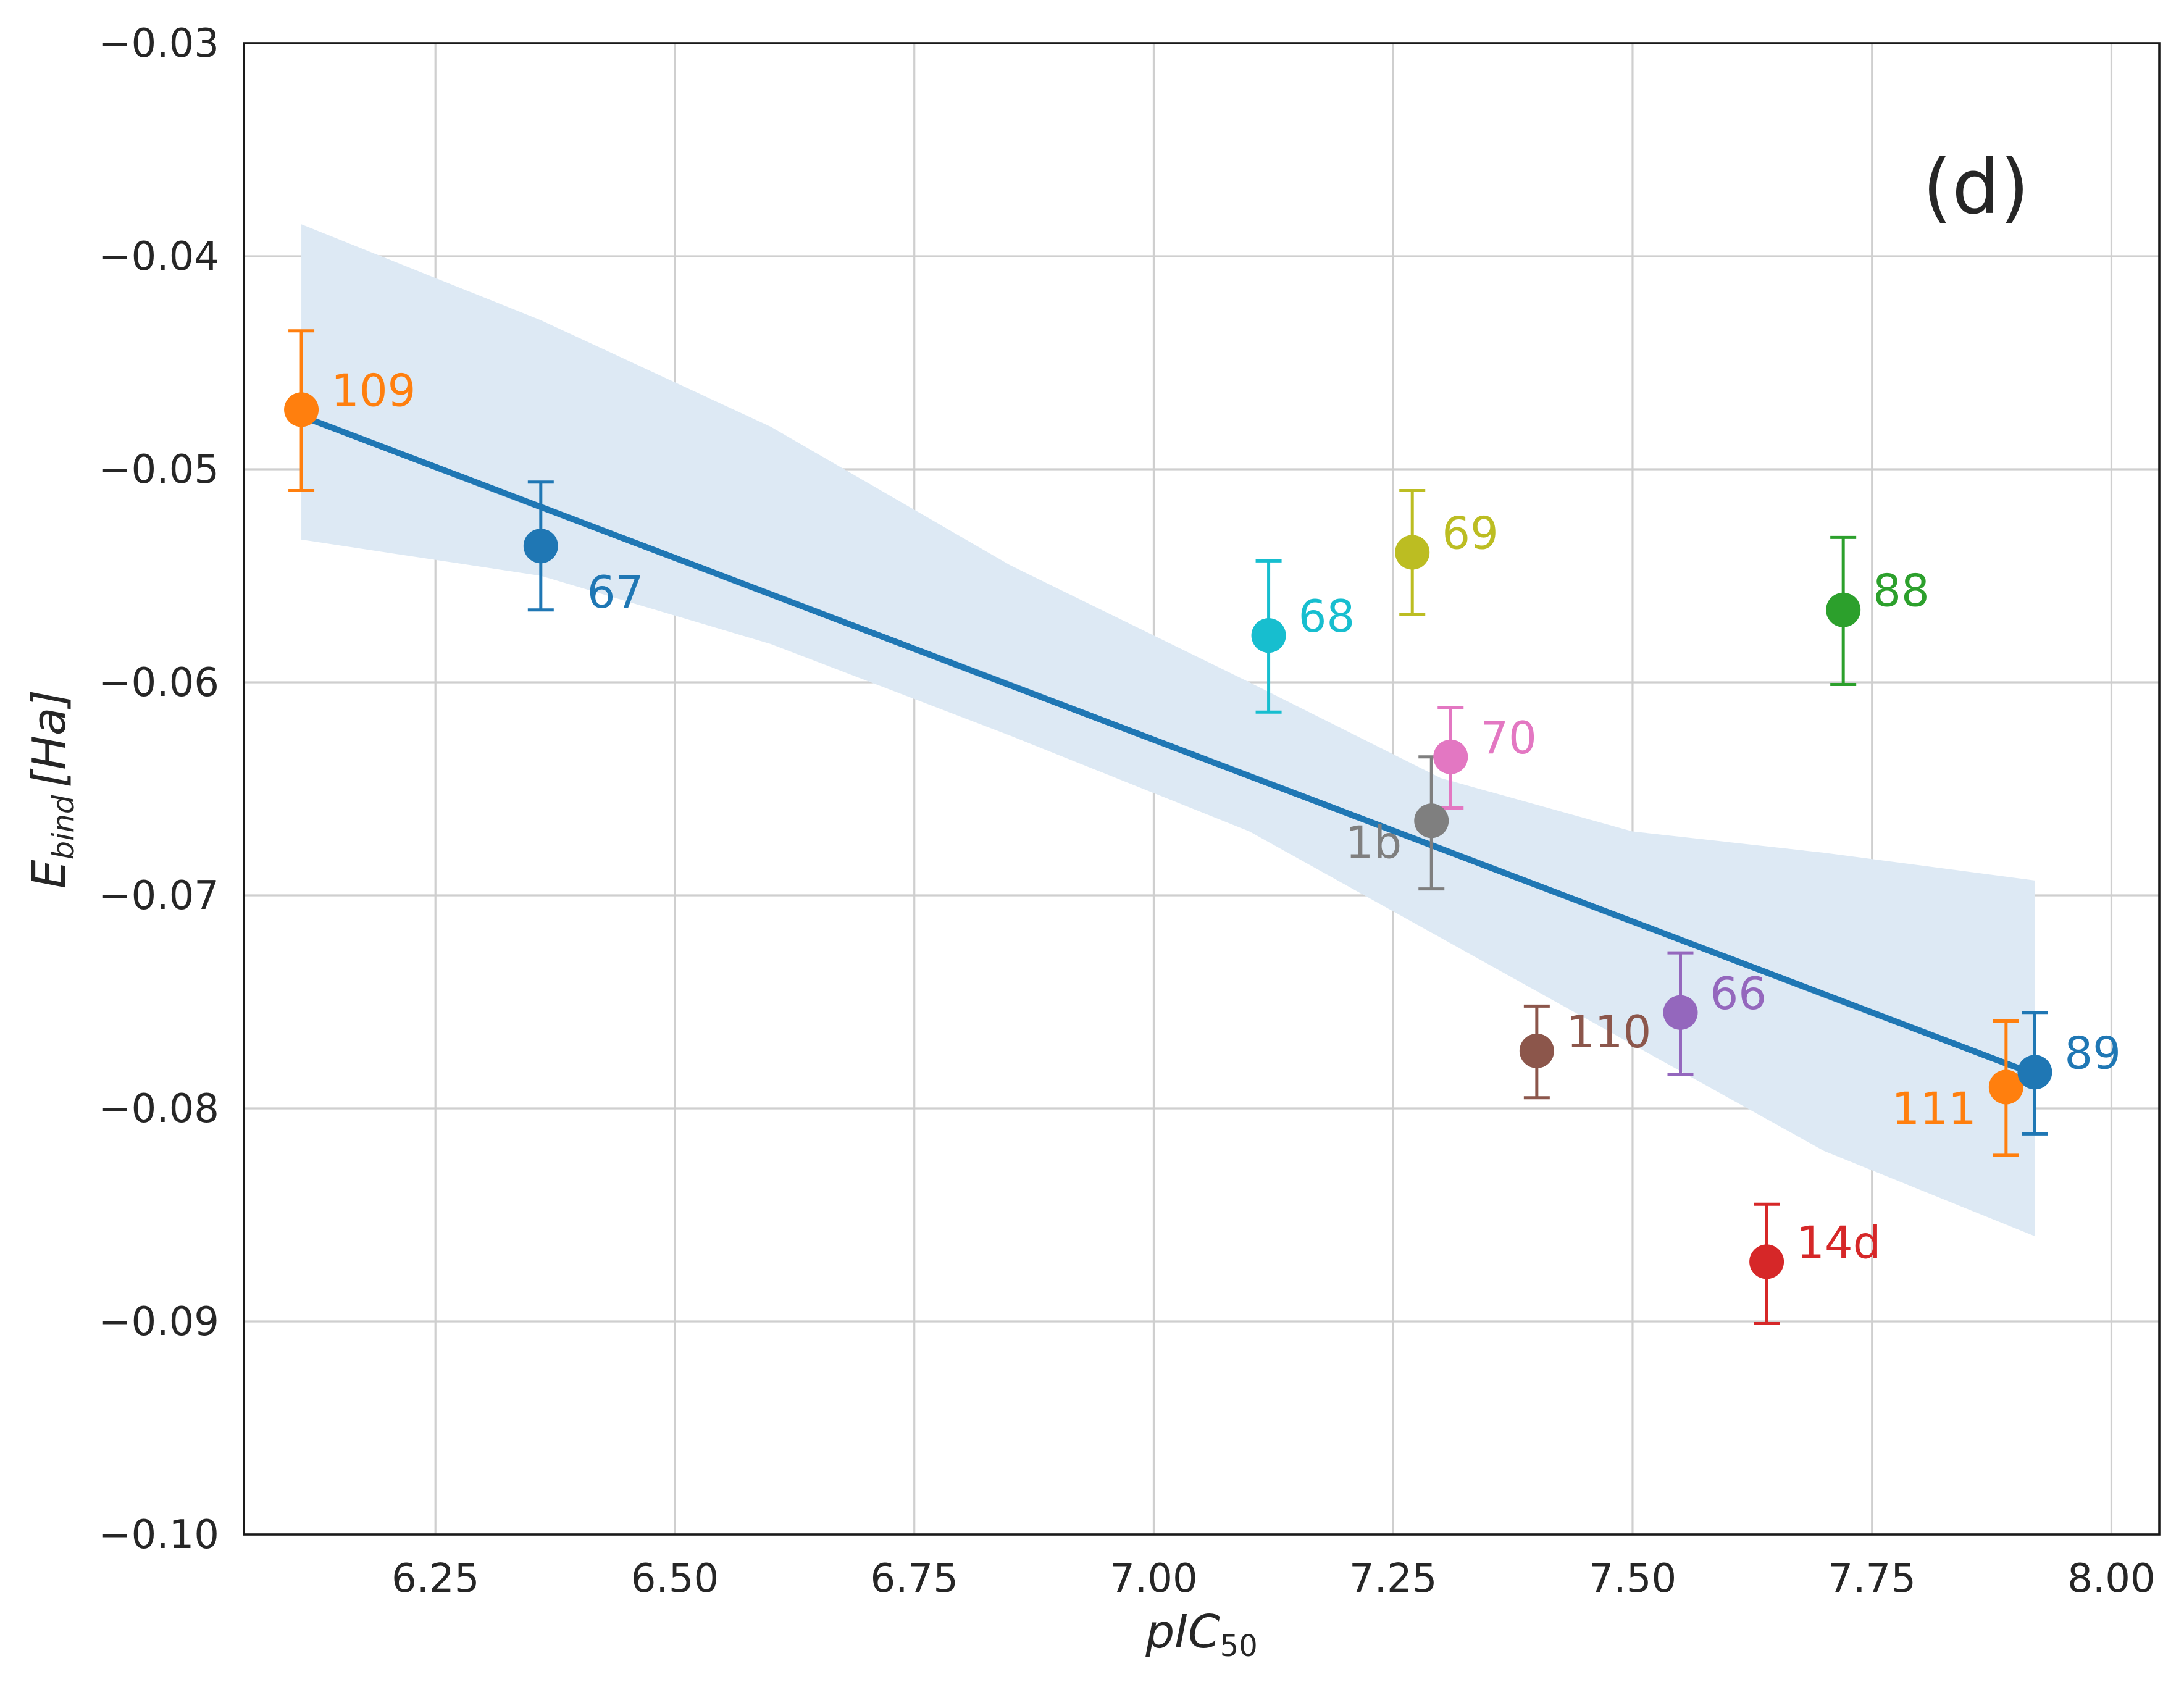 This screenshot has width=2184, height=1695. What do you see at coordinates (1838, 1242) in the screenshot?
I see `point-label-14d: 14d` at bounding box center [1838, 1242].